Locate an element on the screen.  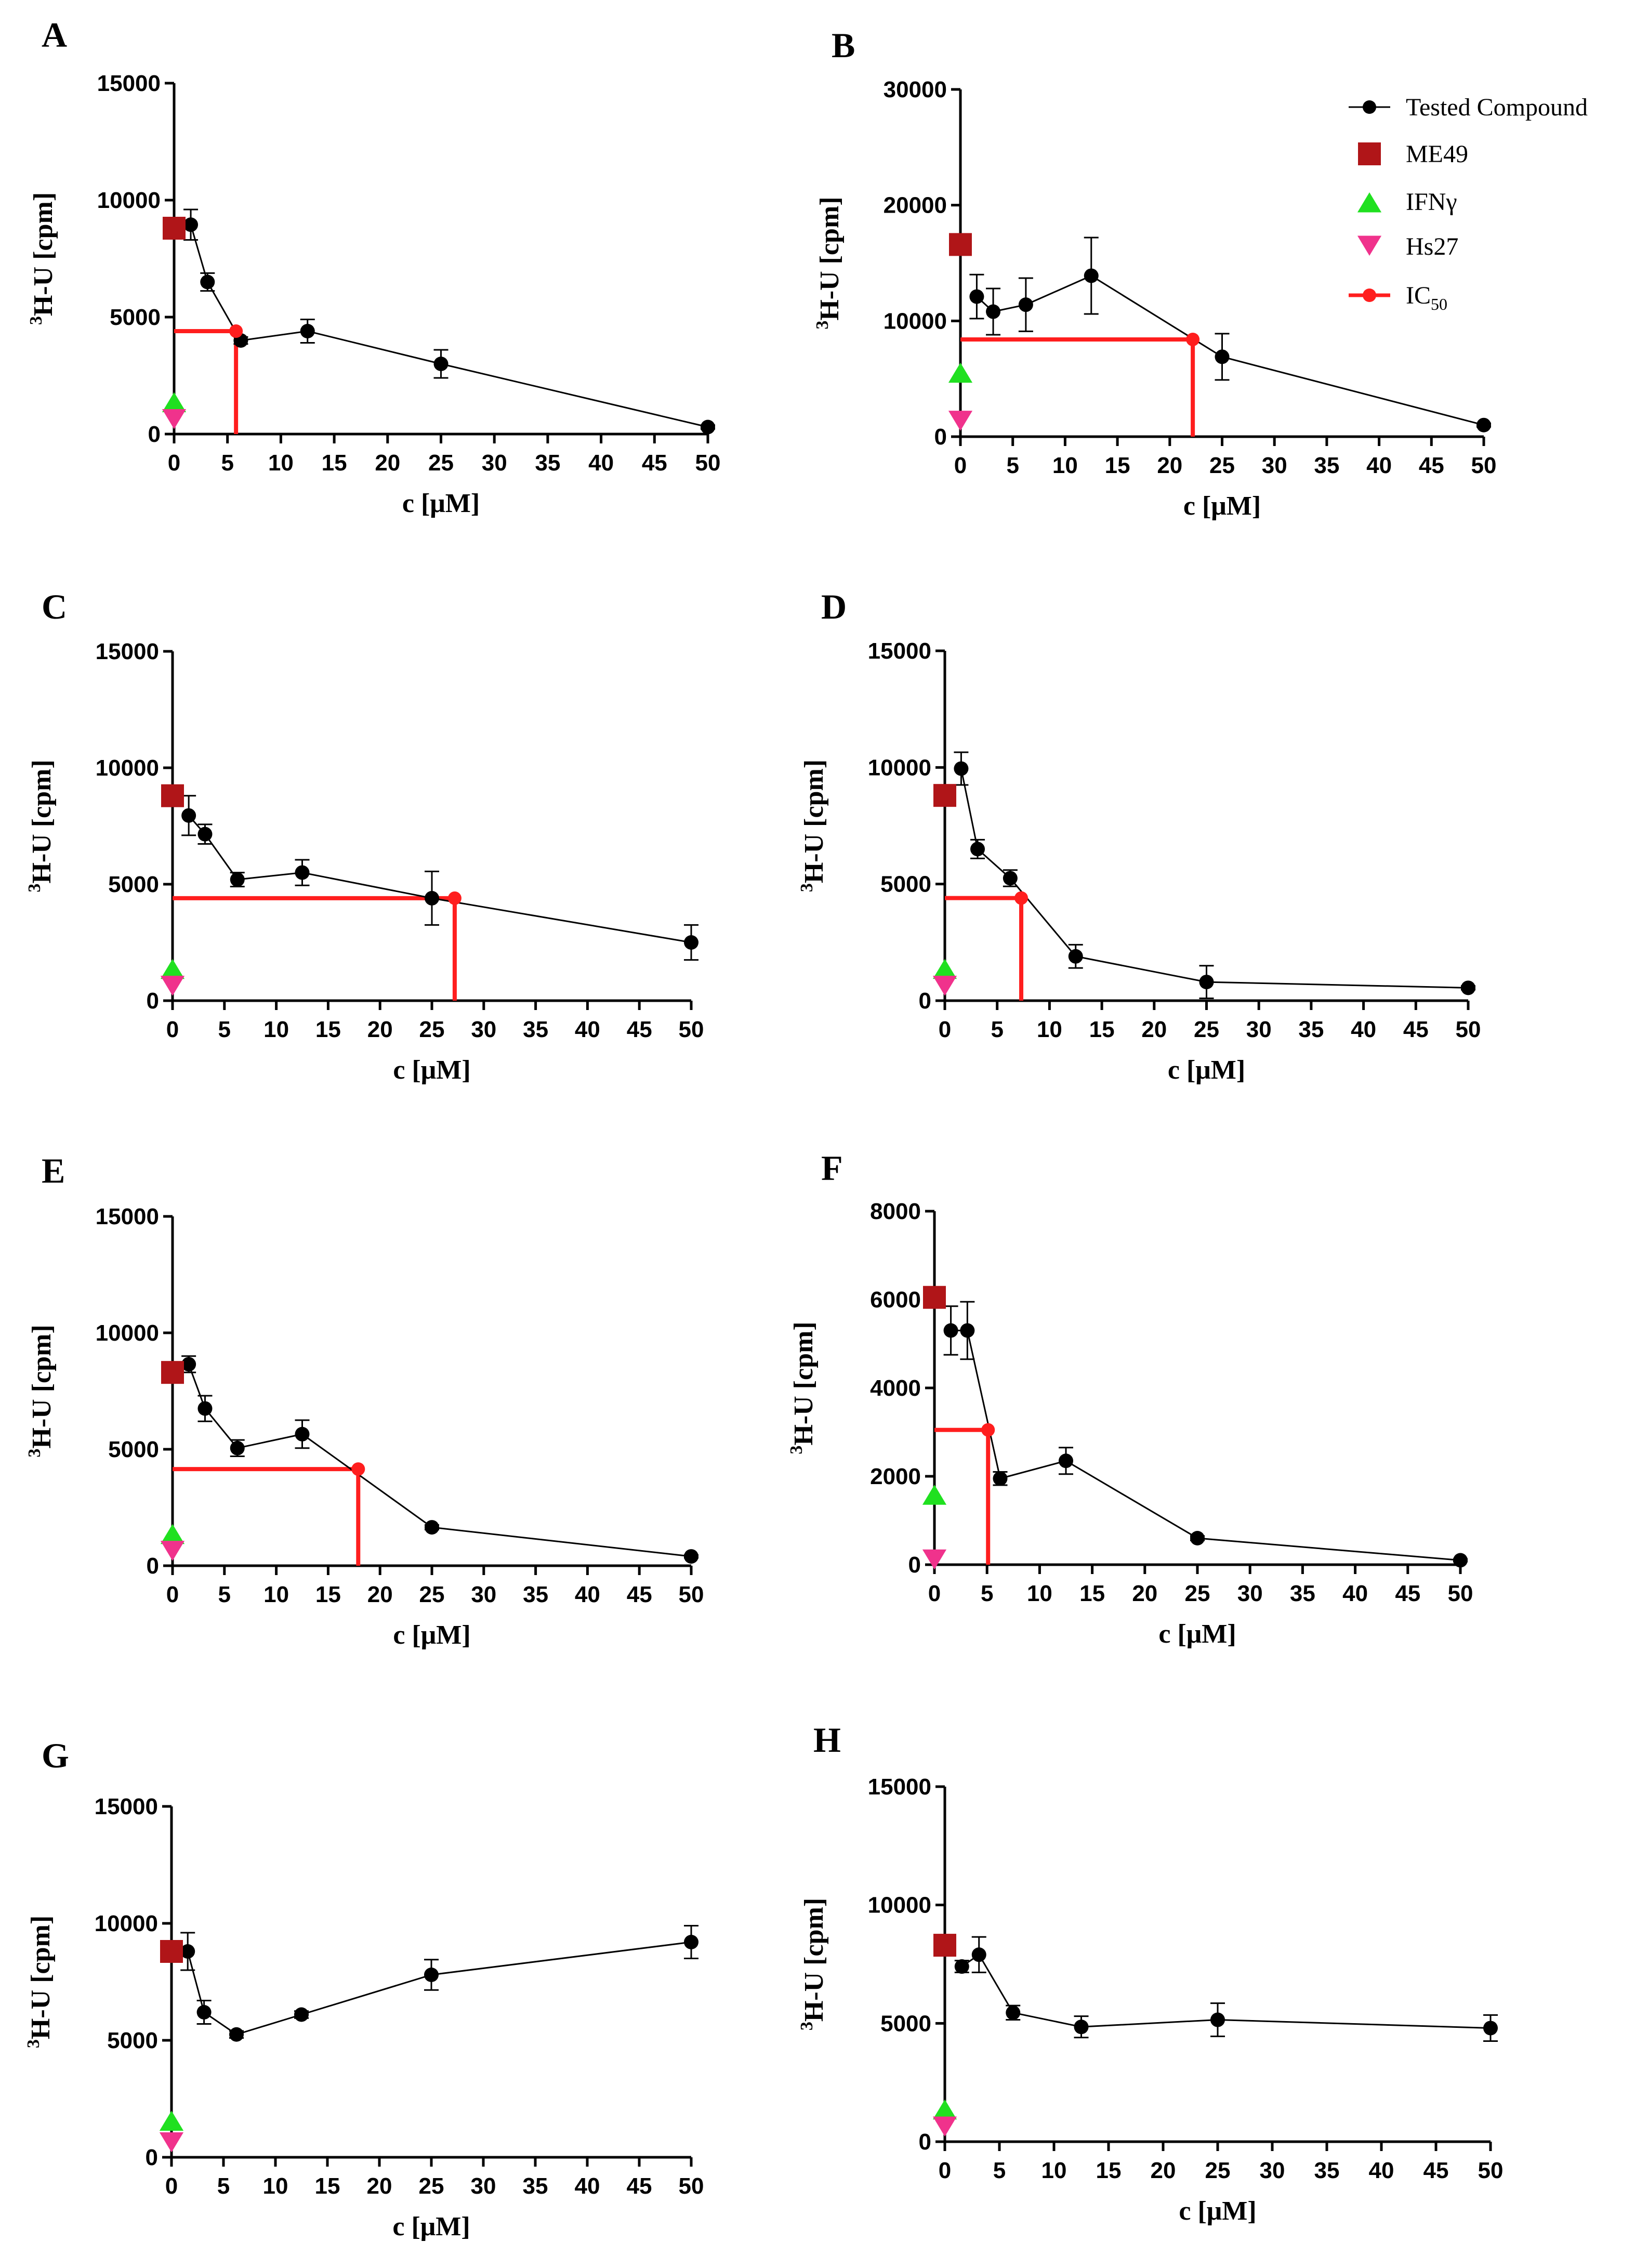
y-tick-label: 20000 is located at coordinates (915, 205).